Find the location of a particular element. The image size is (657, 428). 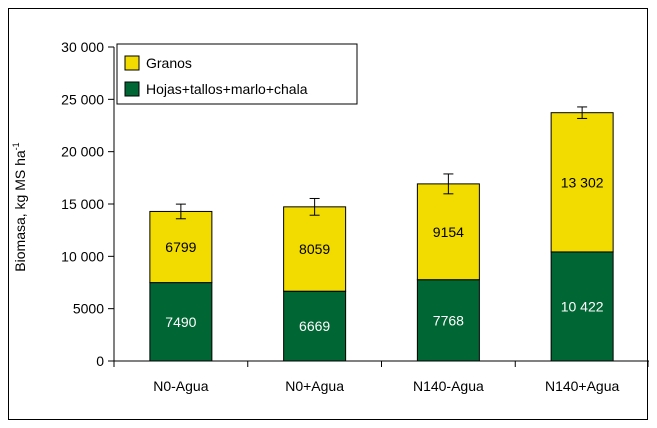

y-axis-label: Biomasa, kg MS ha-1 is located at coordinates (19, 206).